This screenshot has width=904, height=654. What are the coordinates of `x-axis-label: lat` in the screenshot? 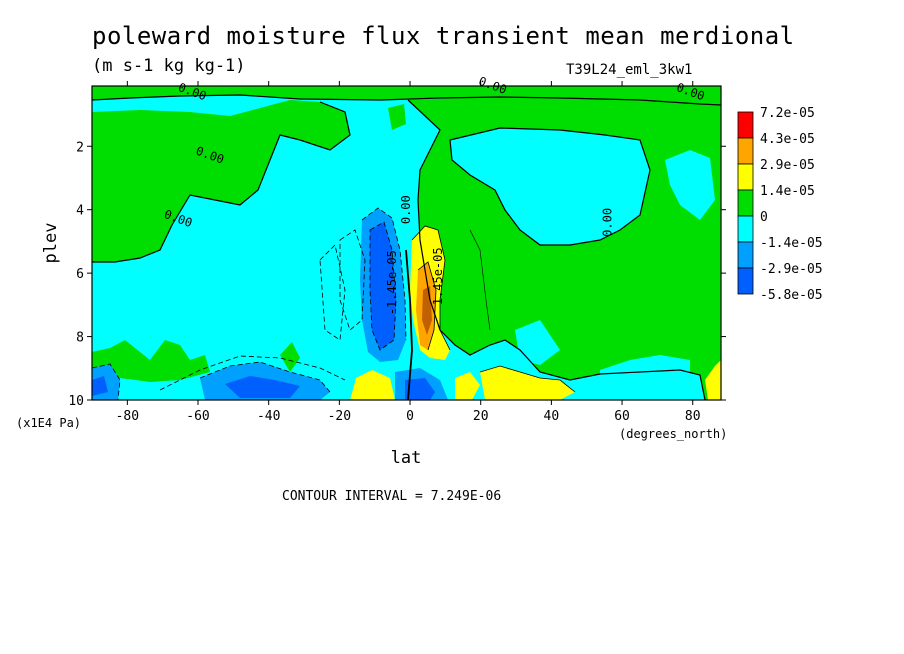 It's located at (406, 458).